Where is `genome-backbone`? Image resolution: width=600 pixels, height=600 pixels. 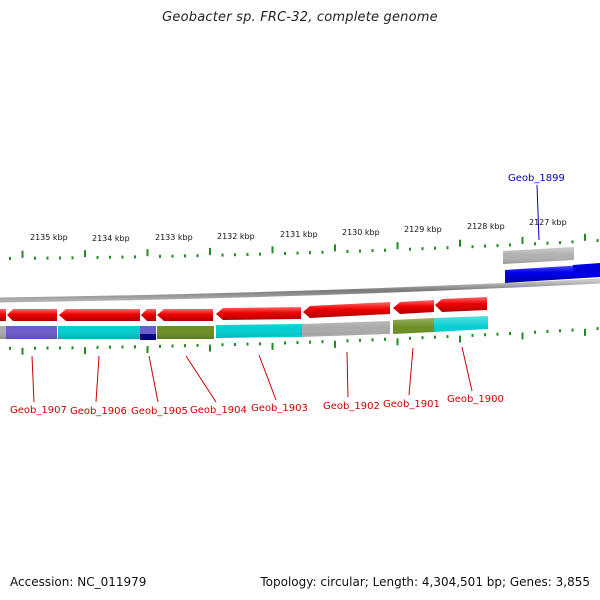
genome-backbone is located at coordinates (300, 290).